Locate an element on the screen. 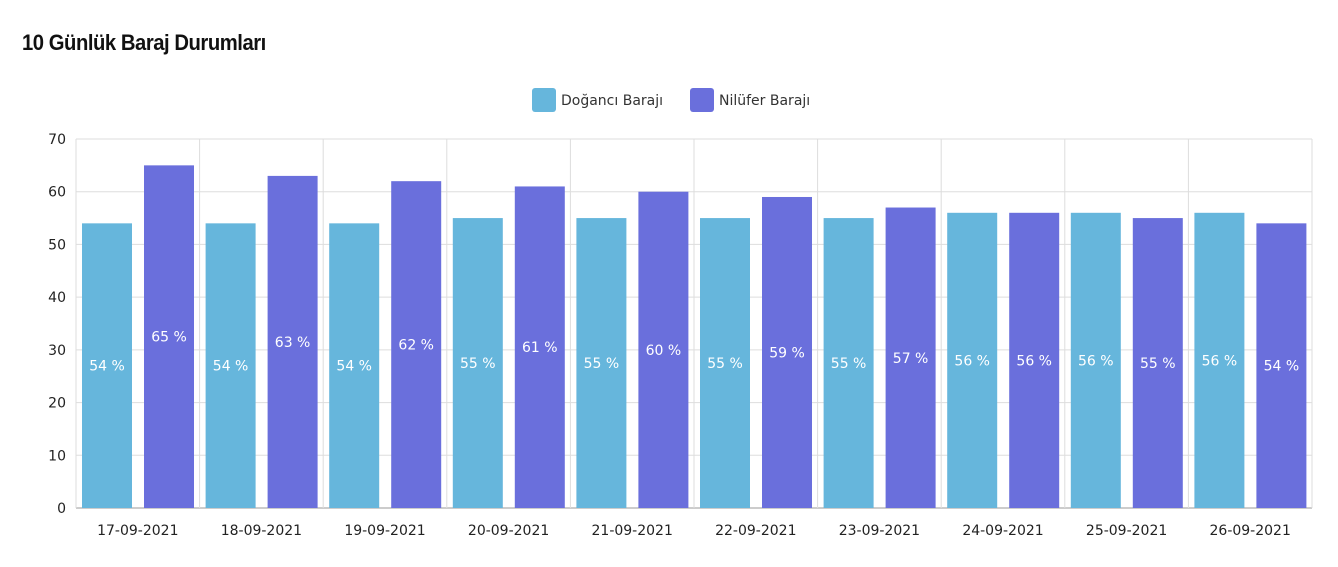 The height and width of the screenshot is (567, 1338). x-tick-label: 20-09-2021 is located at coordinates (508, 531).